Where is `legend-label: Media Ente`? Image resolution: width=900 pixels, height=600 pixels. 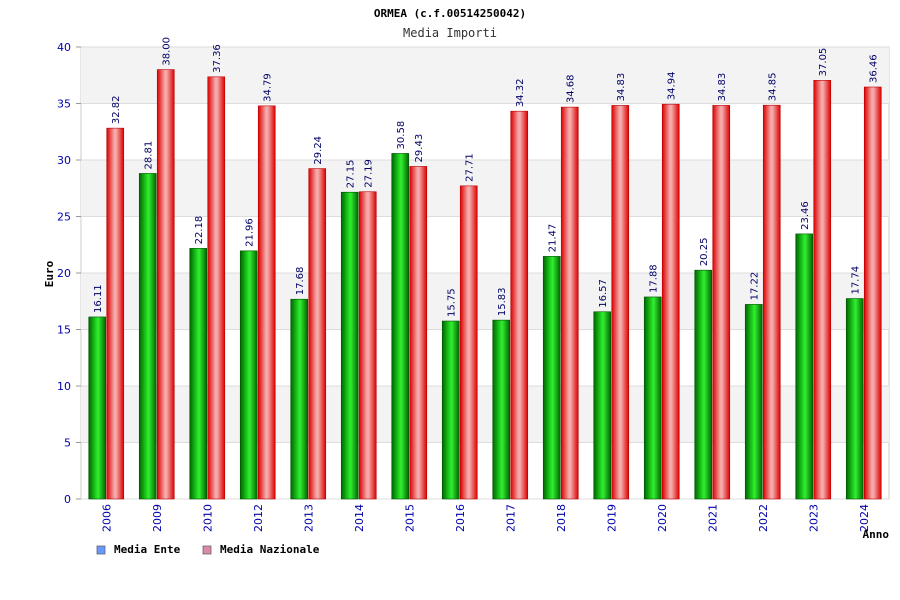 legend-label: Media Ente is located at coordinates (147, 549).